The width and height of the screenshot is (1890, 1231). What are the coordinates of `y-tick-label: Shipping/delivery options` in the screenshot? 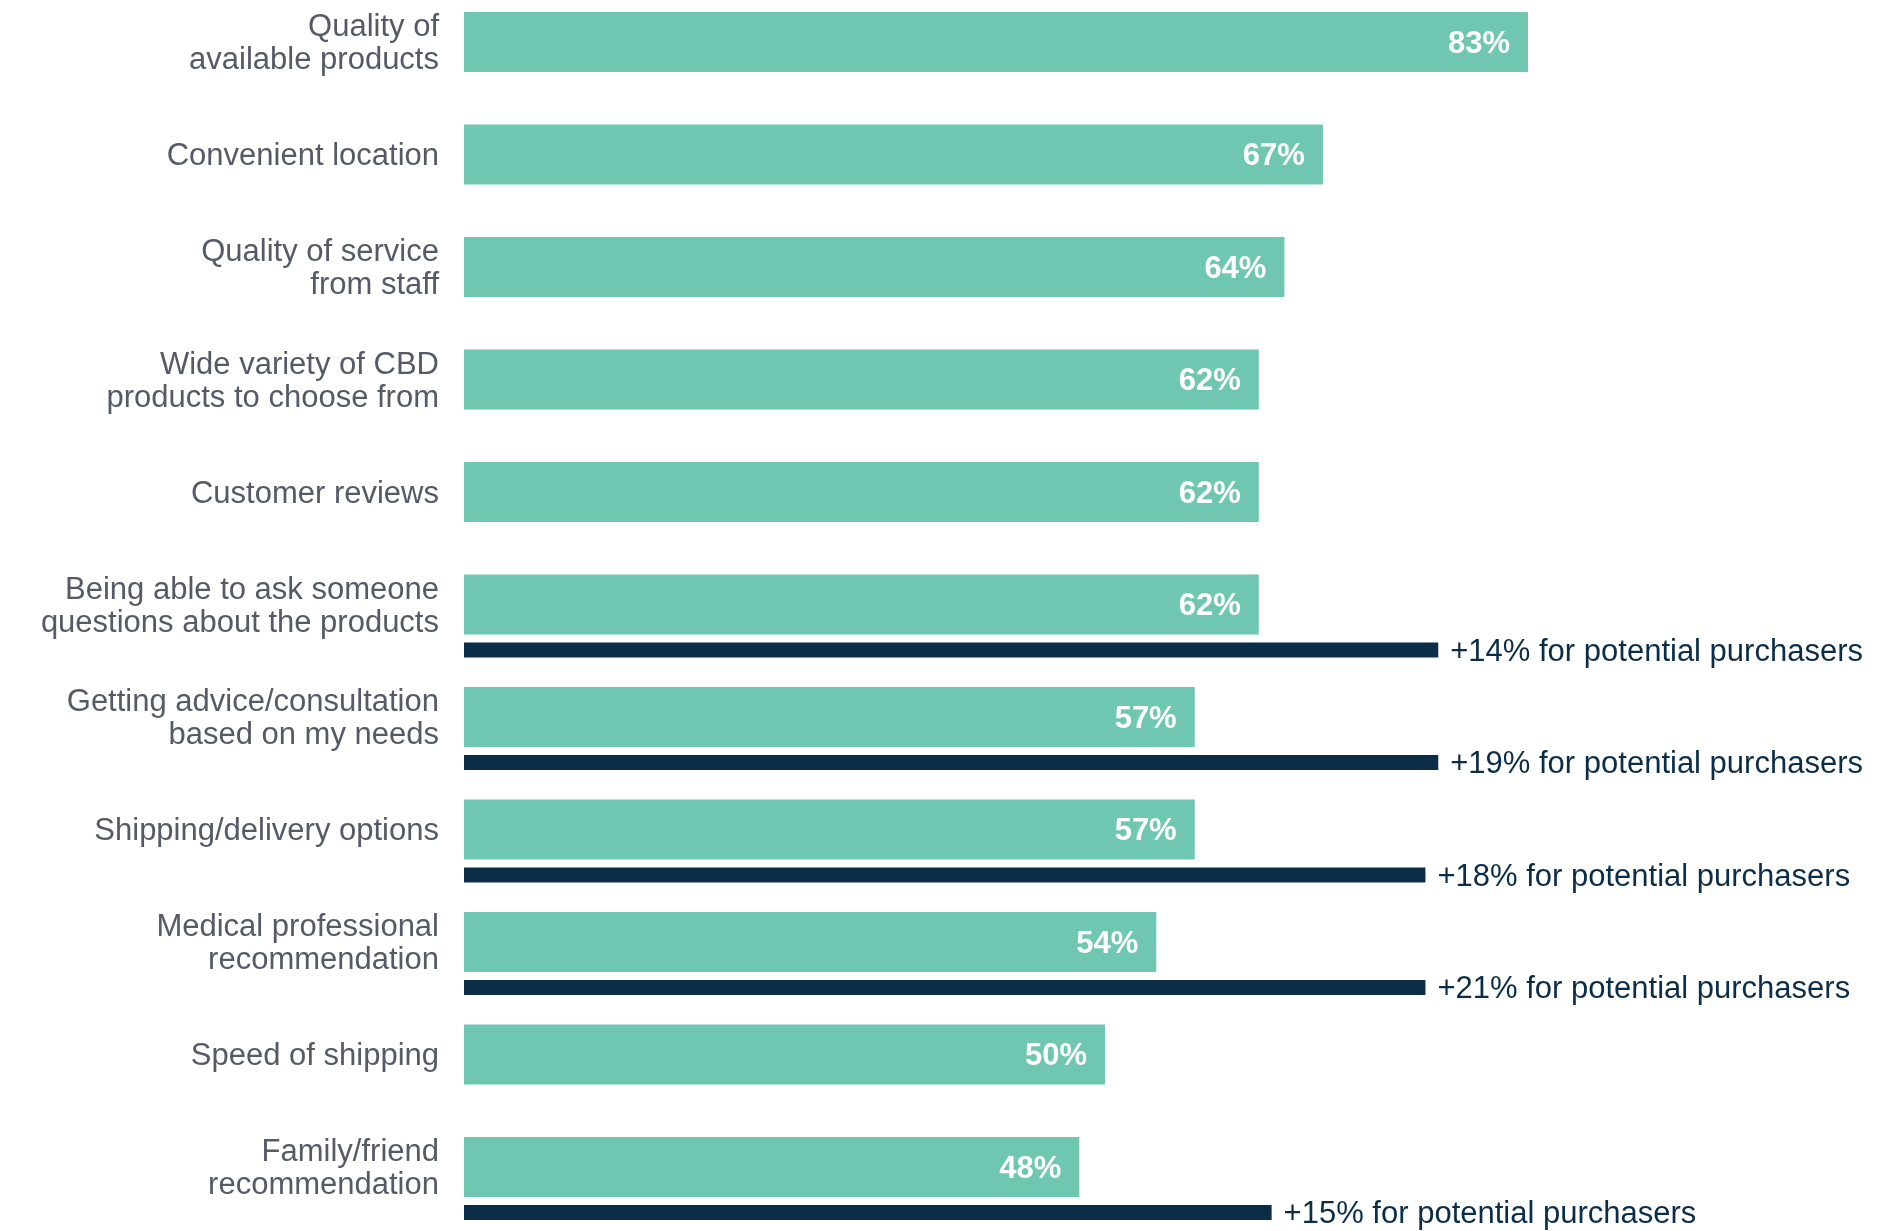 It's located at (266, 830).